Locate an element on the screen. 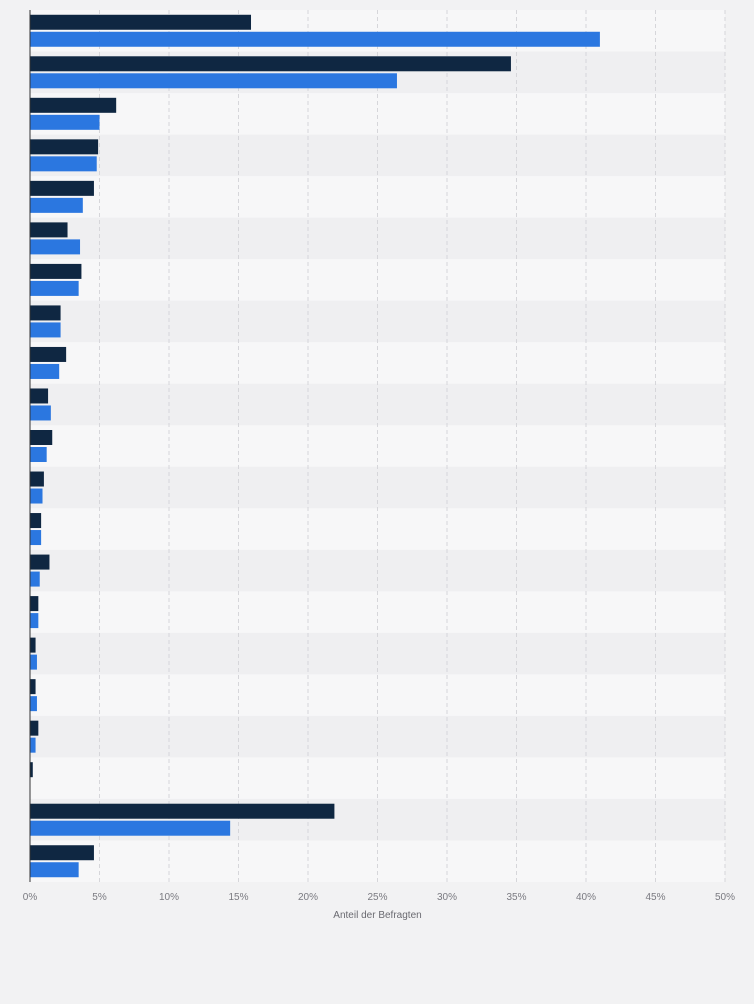  x-axis-label: Anteil der Befragten is located at coordinates (377, 915).